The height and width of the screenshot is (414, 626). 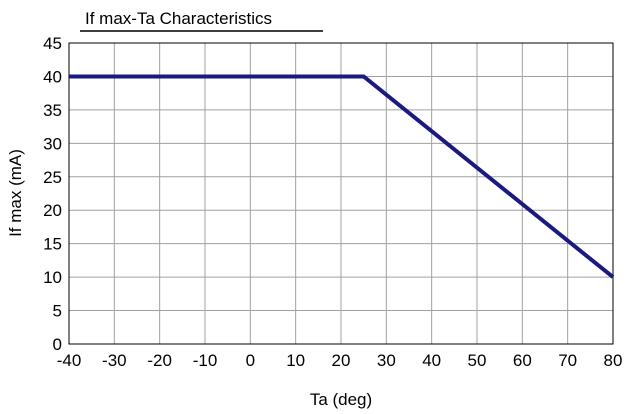 I want to click on chart-title: If max-Ta Characteristics, so click(x=178, y=18).